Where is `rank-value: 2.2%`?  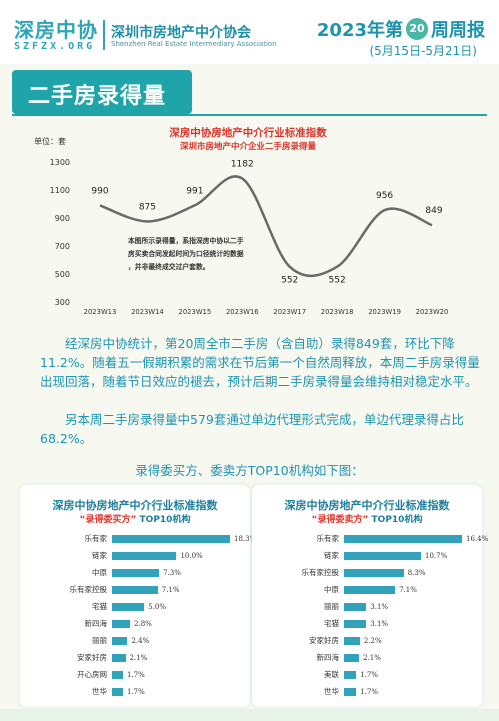
rank-value: 2.2% is located at coordinates (372, 641).